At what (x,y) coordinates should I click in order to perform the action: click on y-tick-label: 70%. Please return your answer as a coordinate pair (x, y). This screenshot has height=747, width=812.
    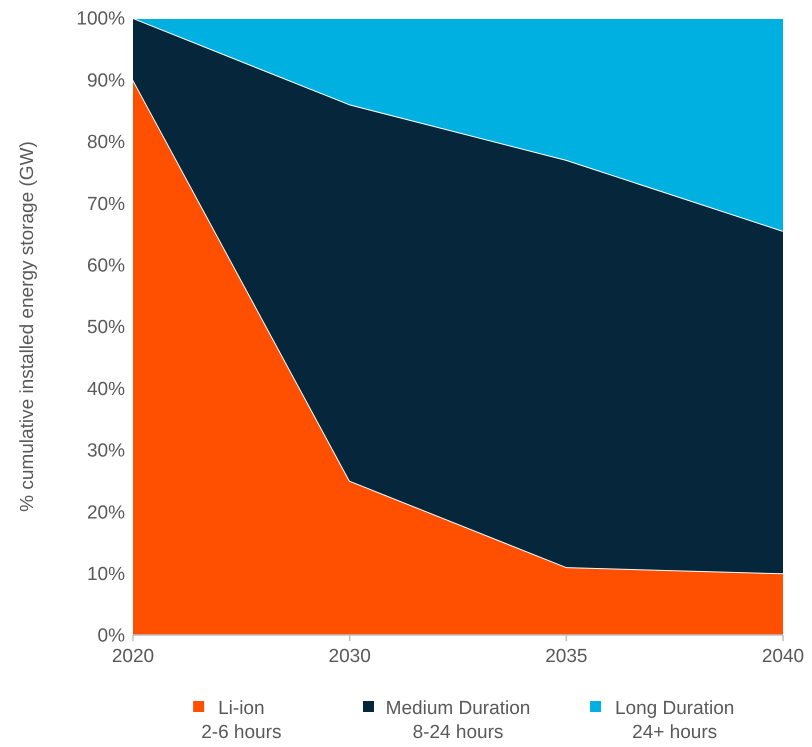
    Looking at the image, I should click on (106, 204).